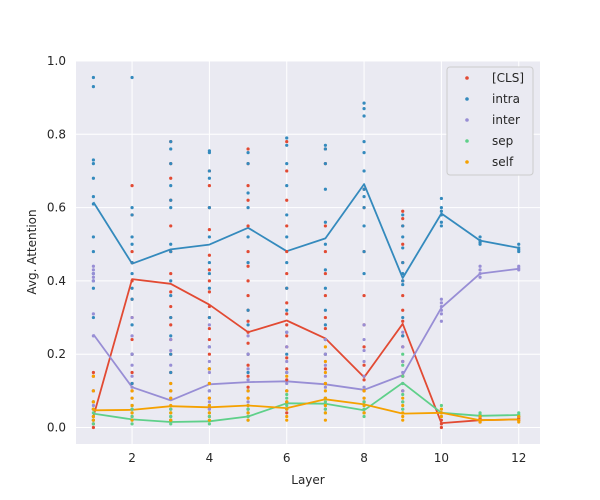 This screenshot has height=500, width=600. I want to click on legend-marker, so click(467, 120).